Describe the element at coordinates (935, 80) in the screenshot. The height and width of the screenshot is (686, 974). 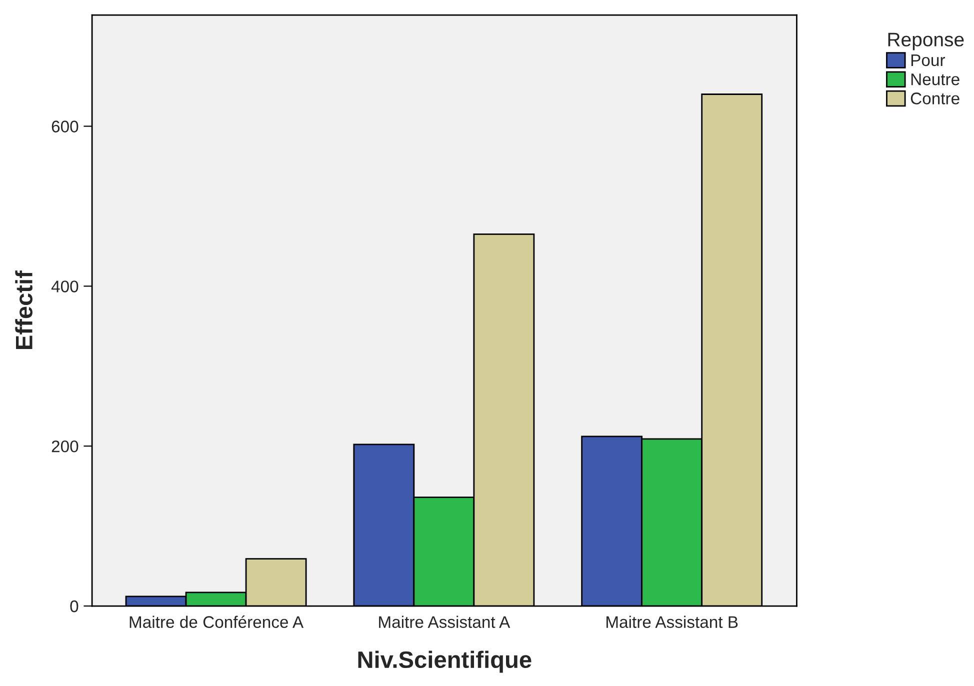
I see `legend-label: Neutre` at that location.